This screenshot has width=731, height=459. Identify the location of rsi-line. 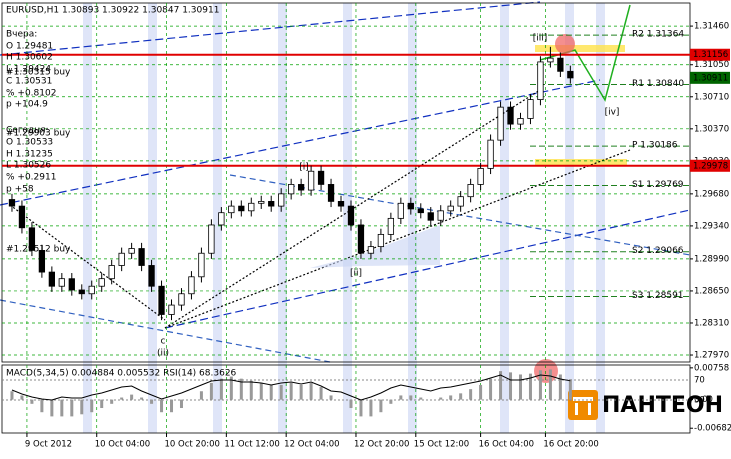
(291, 387).